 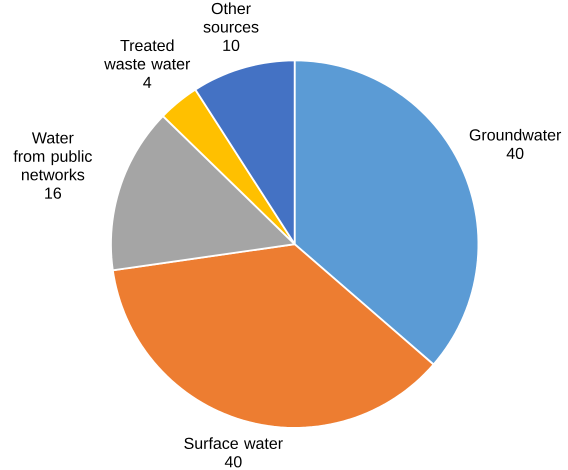 What do you see at coordinates (231, 17) in the screenshot?
I see `slice-label: Other sources` at bounding box center [231, 17].